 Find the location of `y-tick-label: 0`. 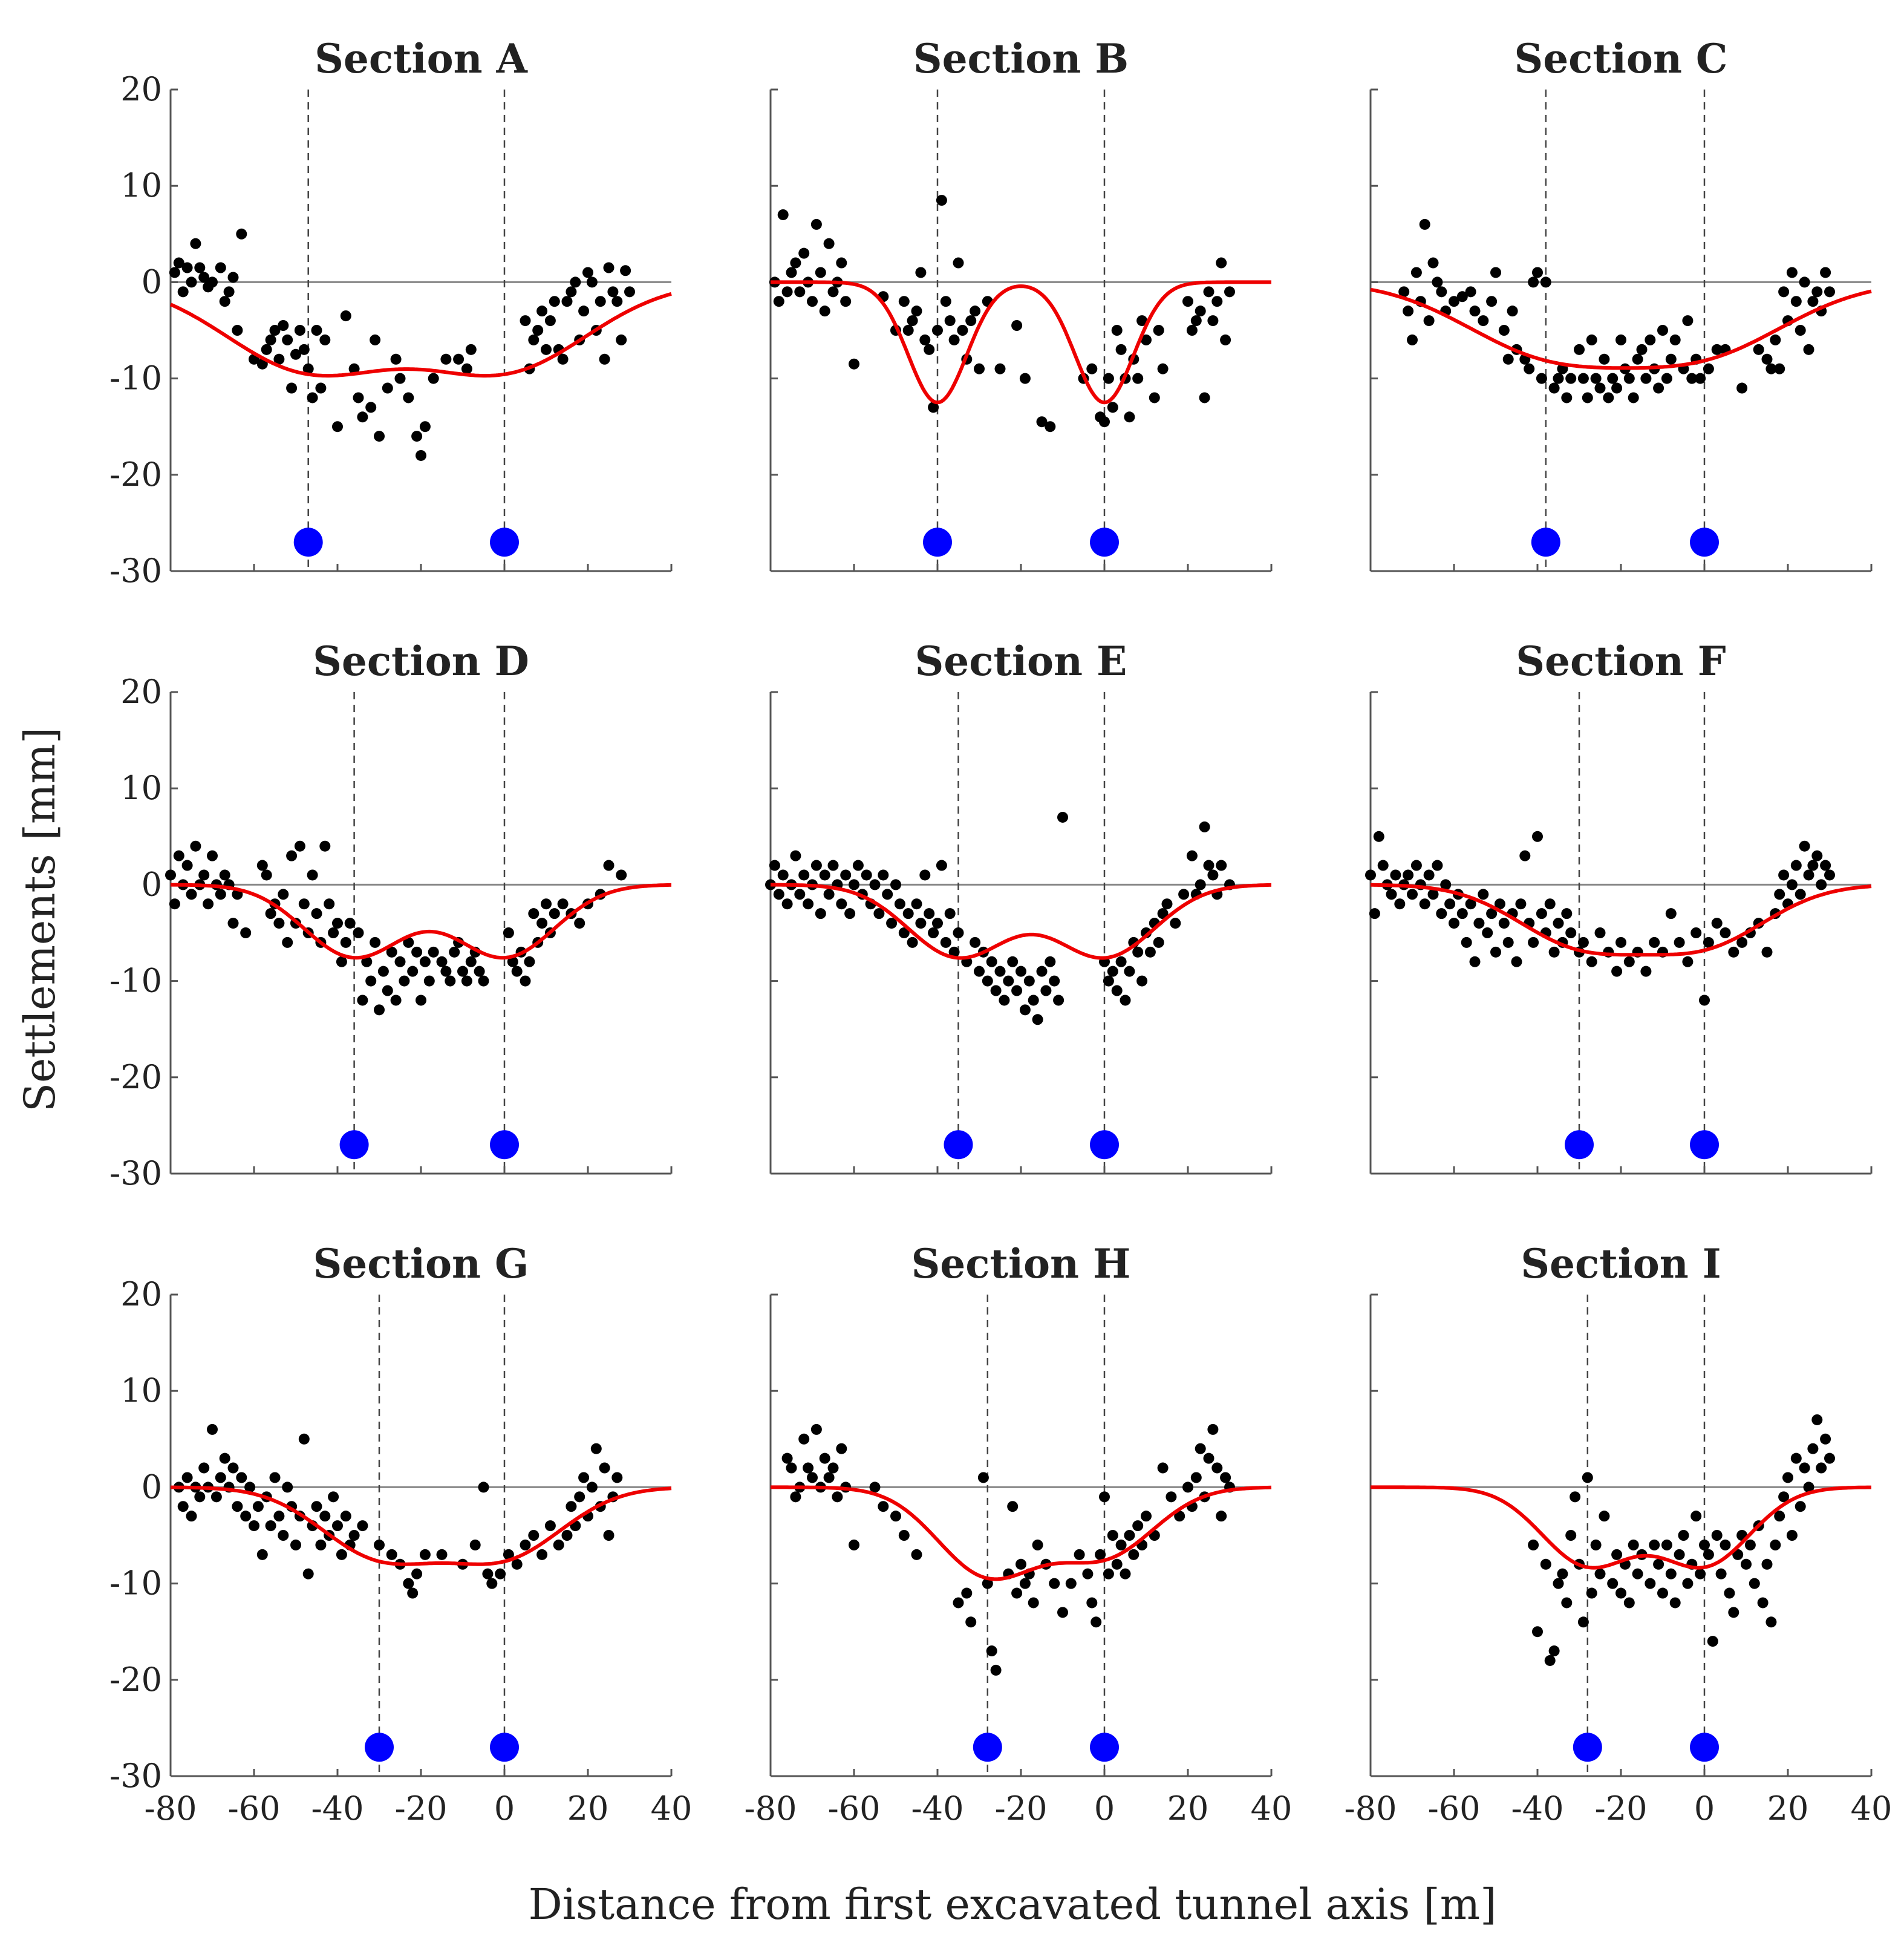

y-tick-label: 0 is located at coordinates (152, 1487).